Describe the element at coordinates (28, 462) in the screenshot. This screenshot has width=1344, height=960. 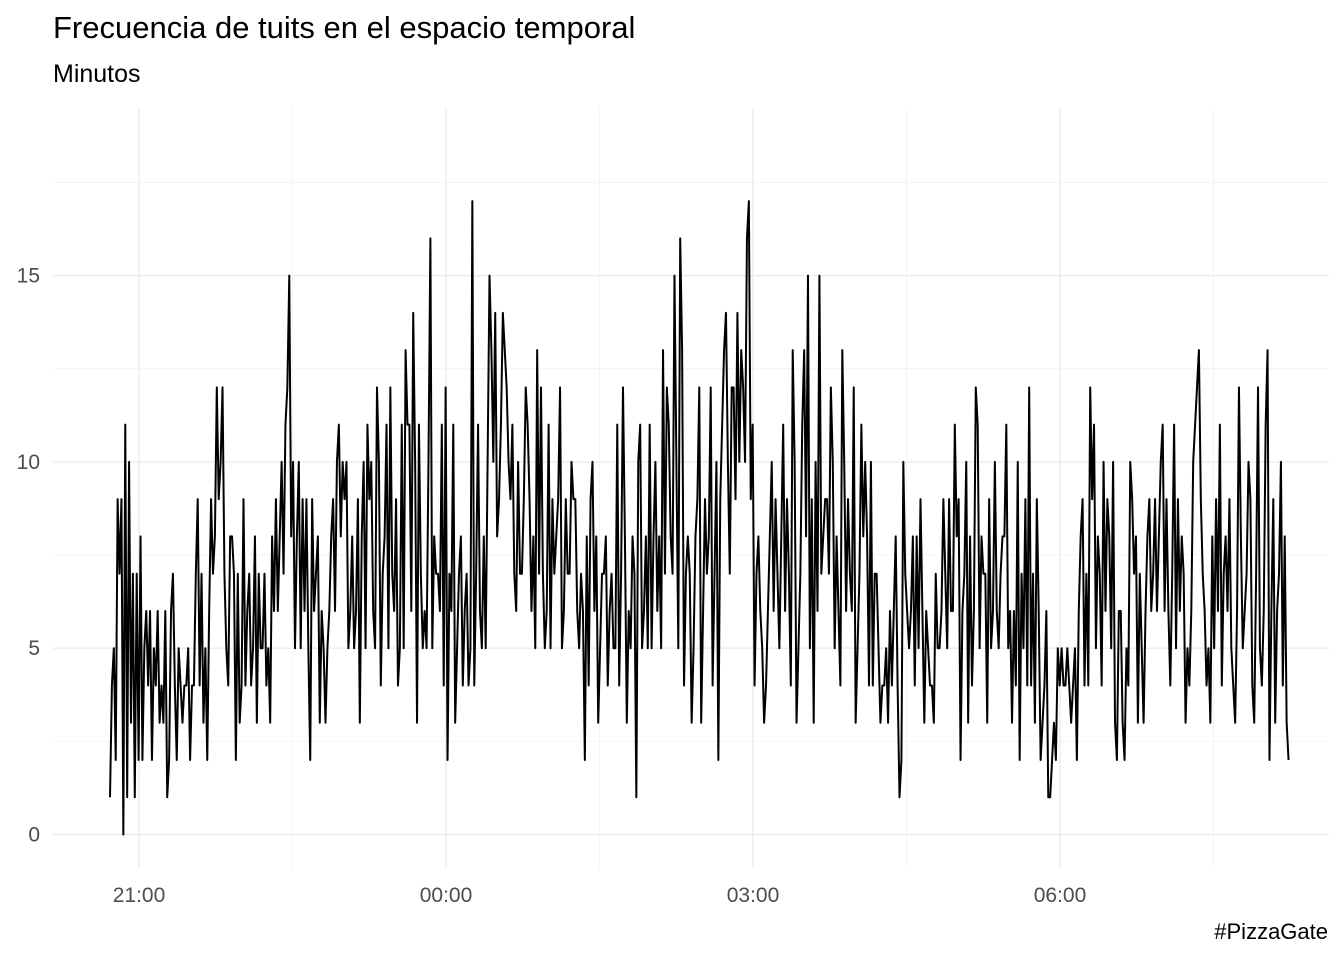
I see `y-tick-label: 10` at that location.